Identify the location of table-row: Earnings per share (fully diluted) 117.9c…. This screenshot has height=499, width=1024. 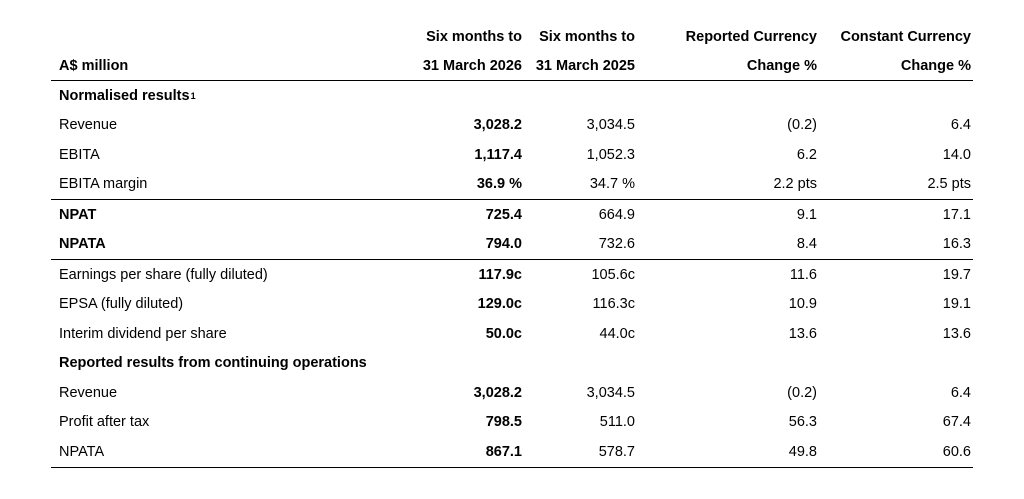
(512, 274).